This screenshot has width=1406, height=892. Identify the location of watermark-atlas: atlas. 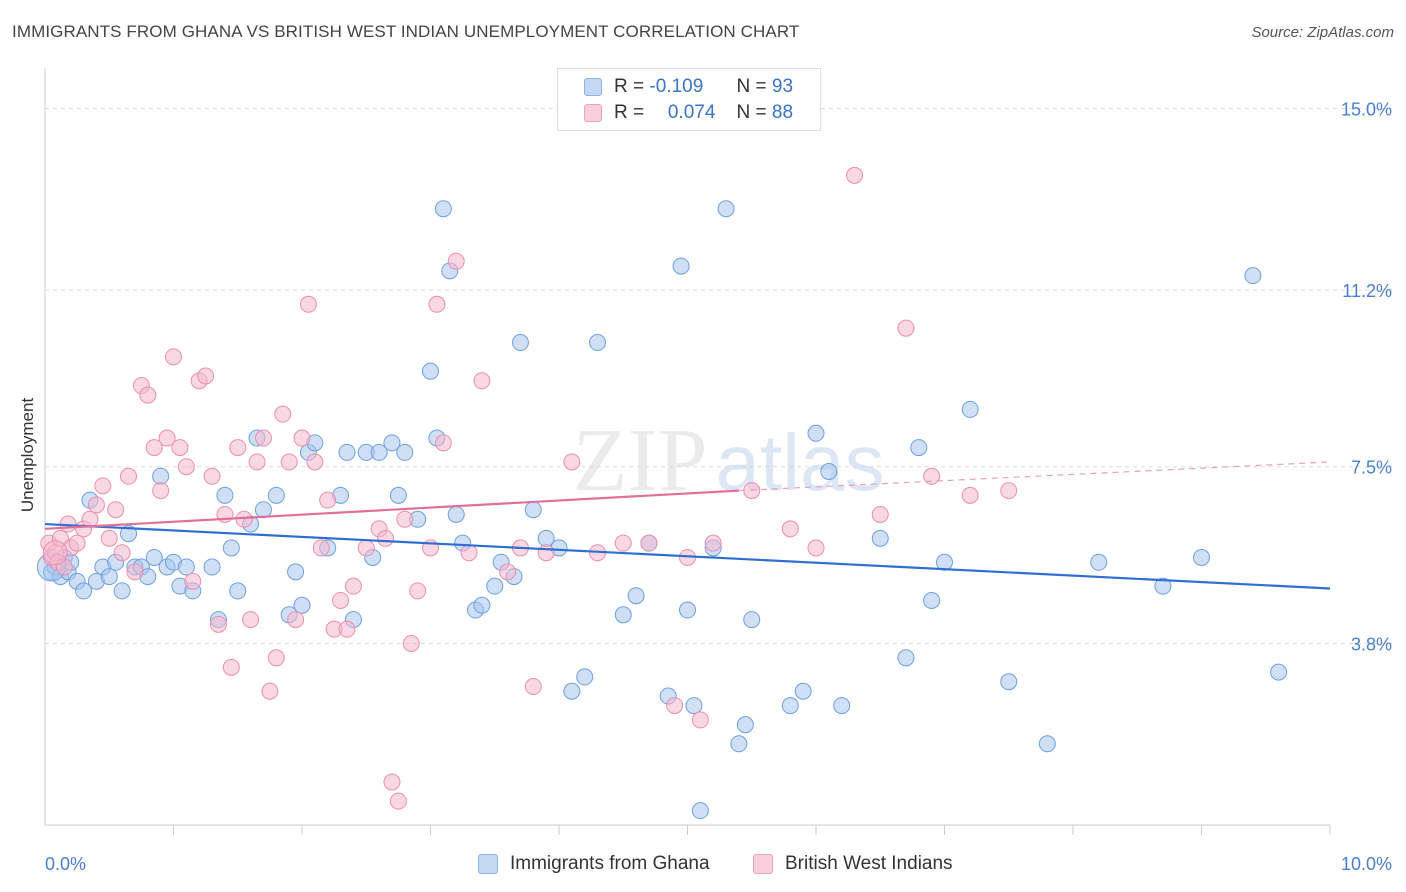
(800, 462).